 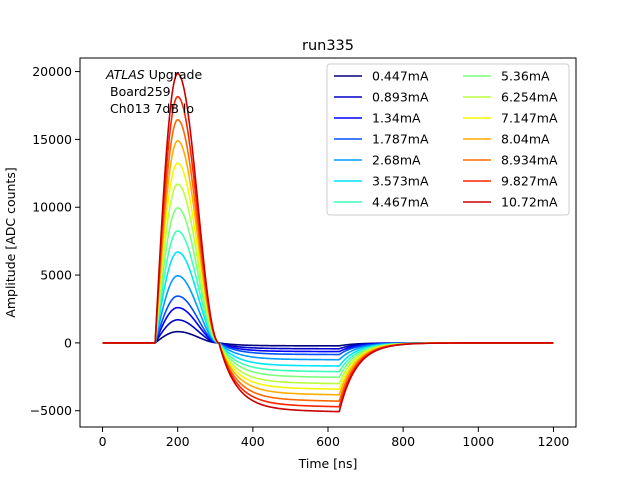 What do you see at coordinates (52, 207) in the screenshot?
I see `y-tick-label: 10000` at bounding box center [52, 207].